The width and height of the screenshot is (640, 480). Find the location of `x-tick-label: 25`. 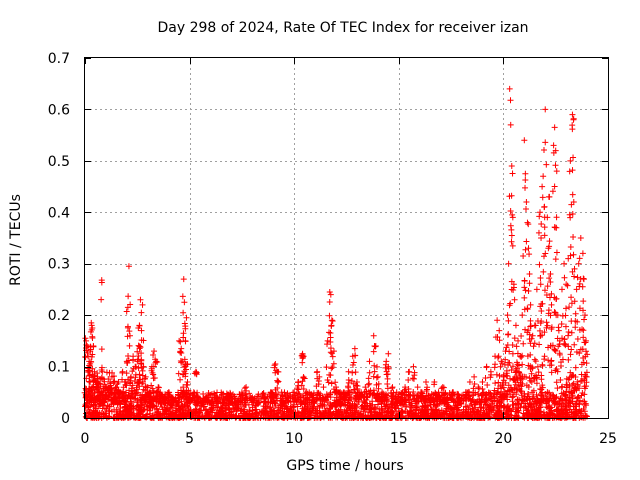

x-tick-label: 25 is located at coordinates (608, 439).